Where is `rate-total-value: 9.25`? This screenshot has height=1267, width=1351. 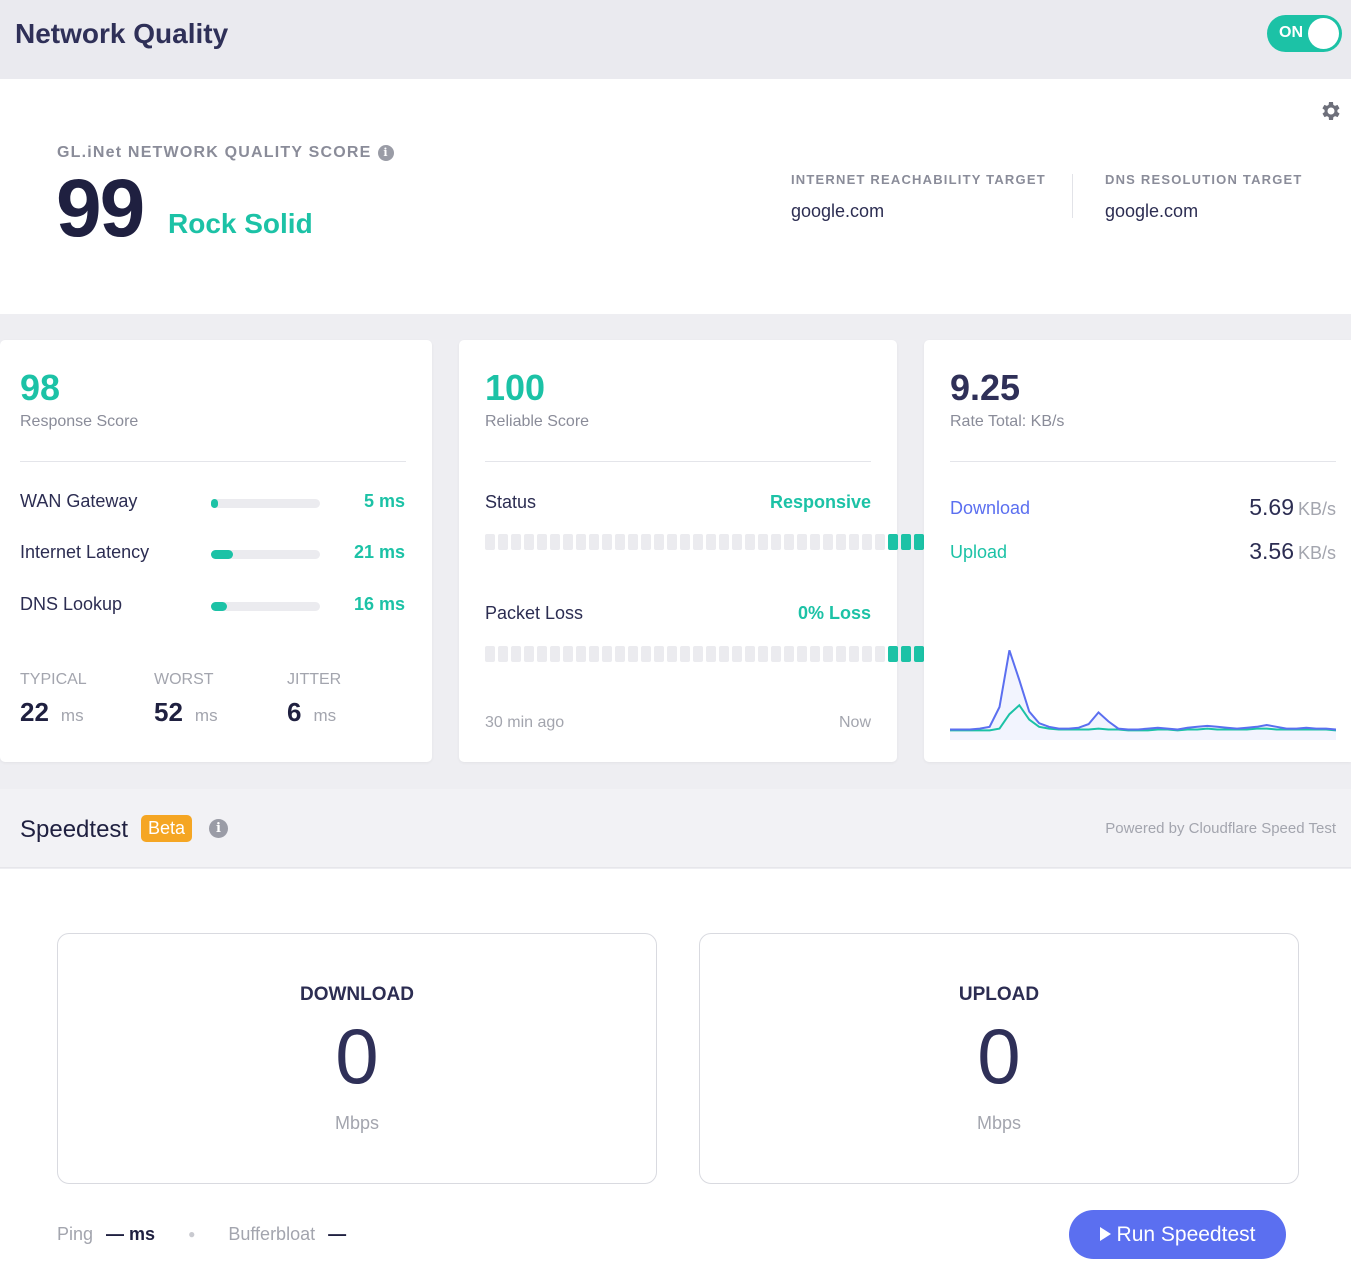
rate-total-value: 9.25 is located at coordinates (985, 387).